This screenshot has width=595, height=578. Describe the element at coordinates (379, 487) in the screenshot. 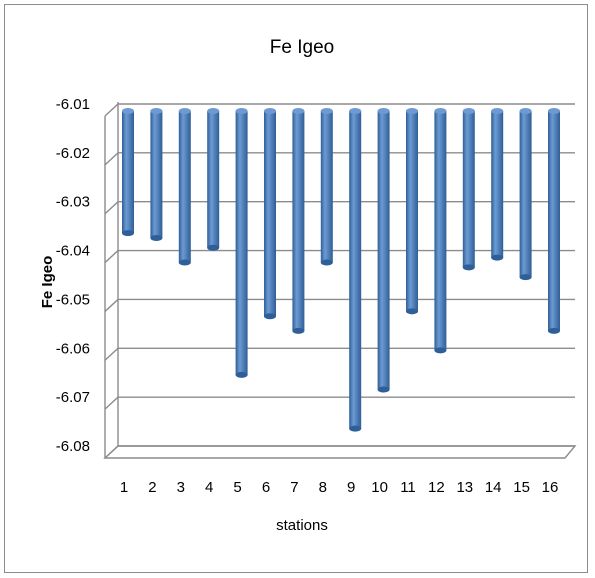

I see `x-tick-label: 10` at that location.